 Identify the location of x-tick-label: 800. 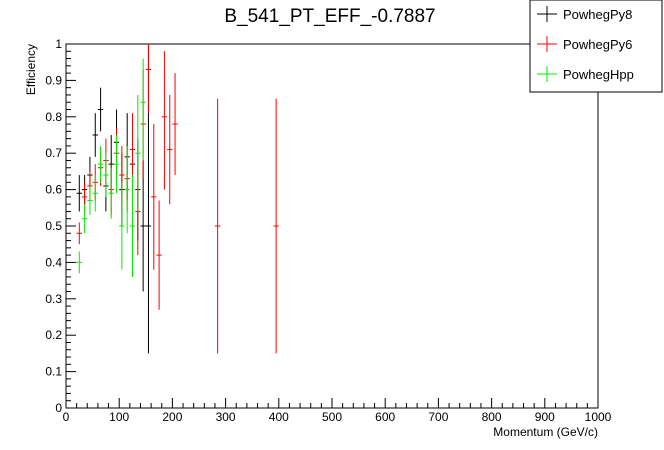
(492, 417).